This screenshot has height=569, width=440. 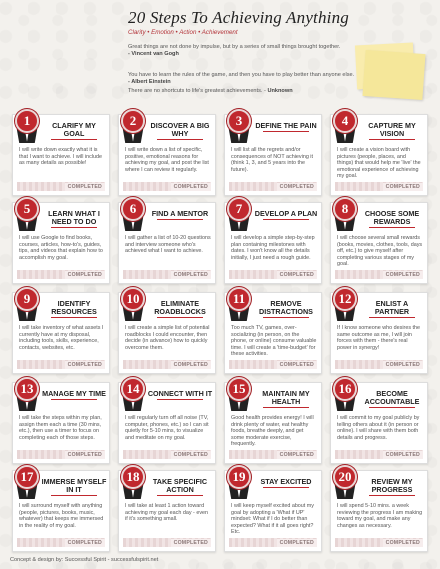 What do you see at coordinates (345, 208) in the screenshot?
I see `step-number: 8` at bounding box center [345, 208].